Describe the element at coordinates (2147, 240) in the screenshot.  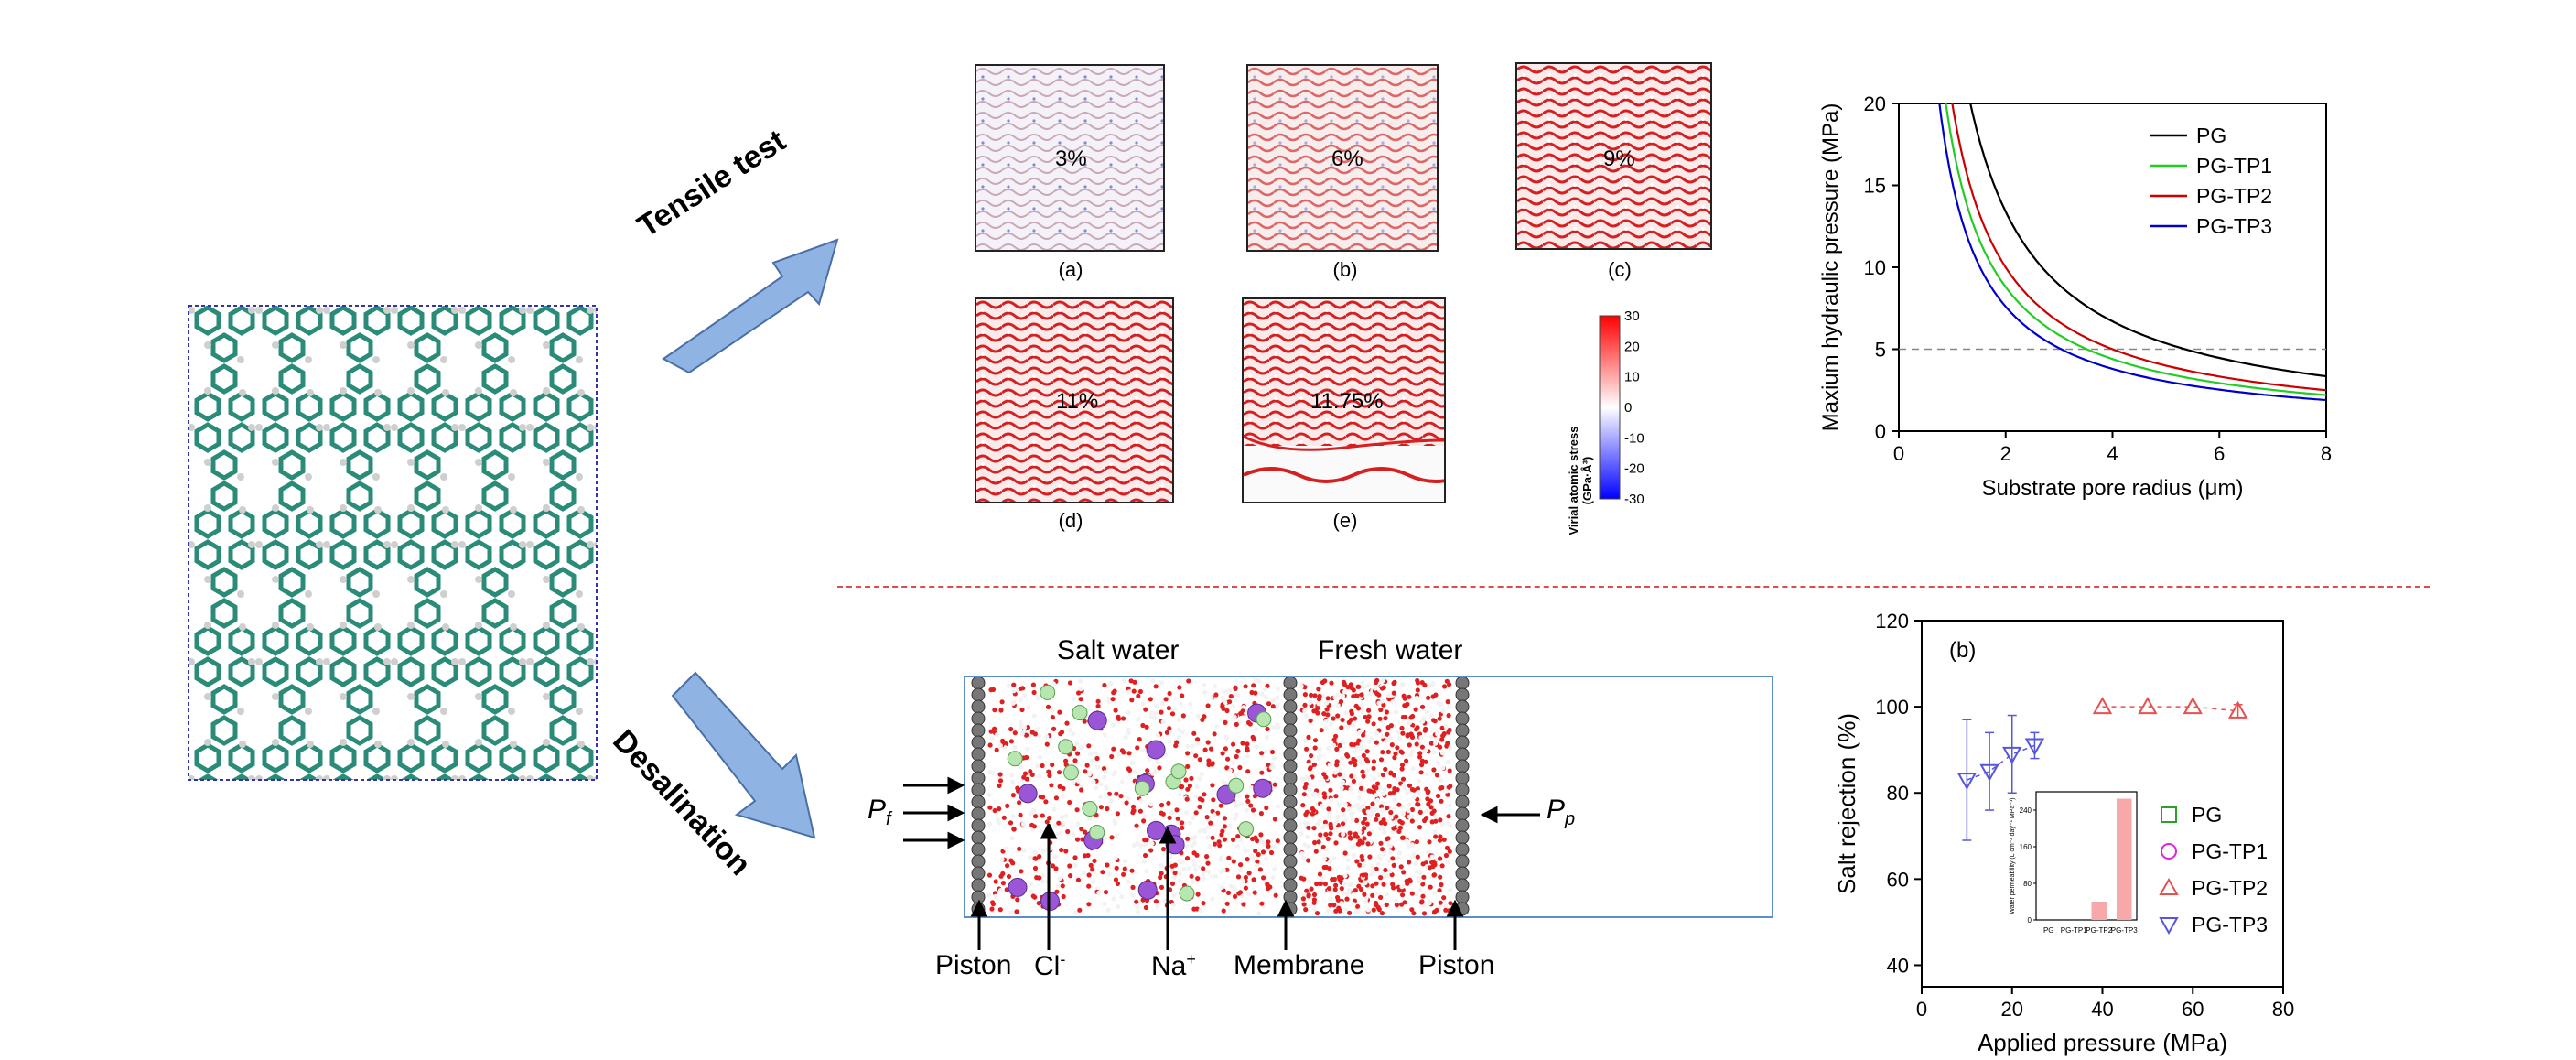
I see `chart1-series-line-pg` at that location.